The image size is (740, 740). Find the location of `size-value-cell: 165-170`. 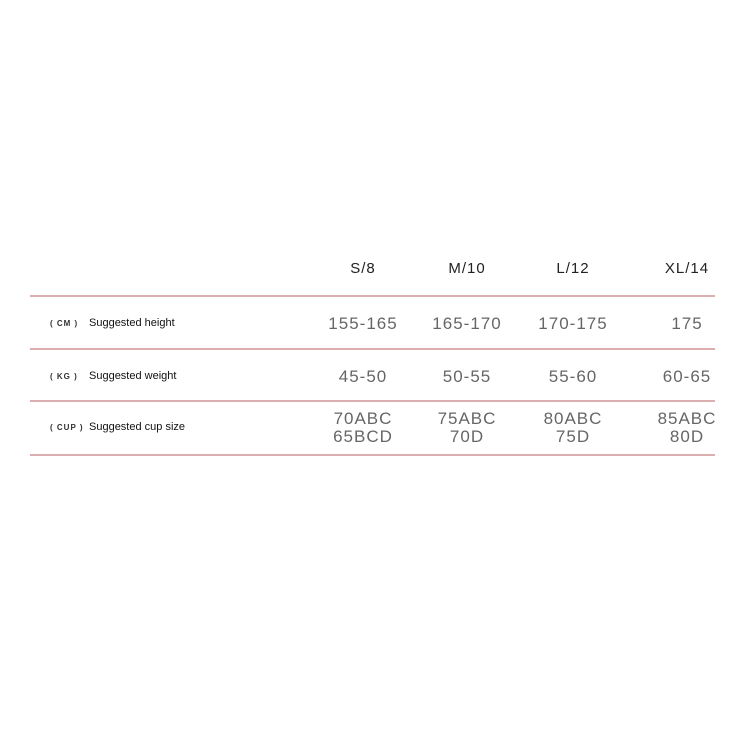

size-value-cell: 165-170 is located at coordinates (466, 324).